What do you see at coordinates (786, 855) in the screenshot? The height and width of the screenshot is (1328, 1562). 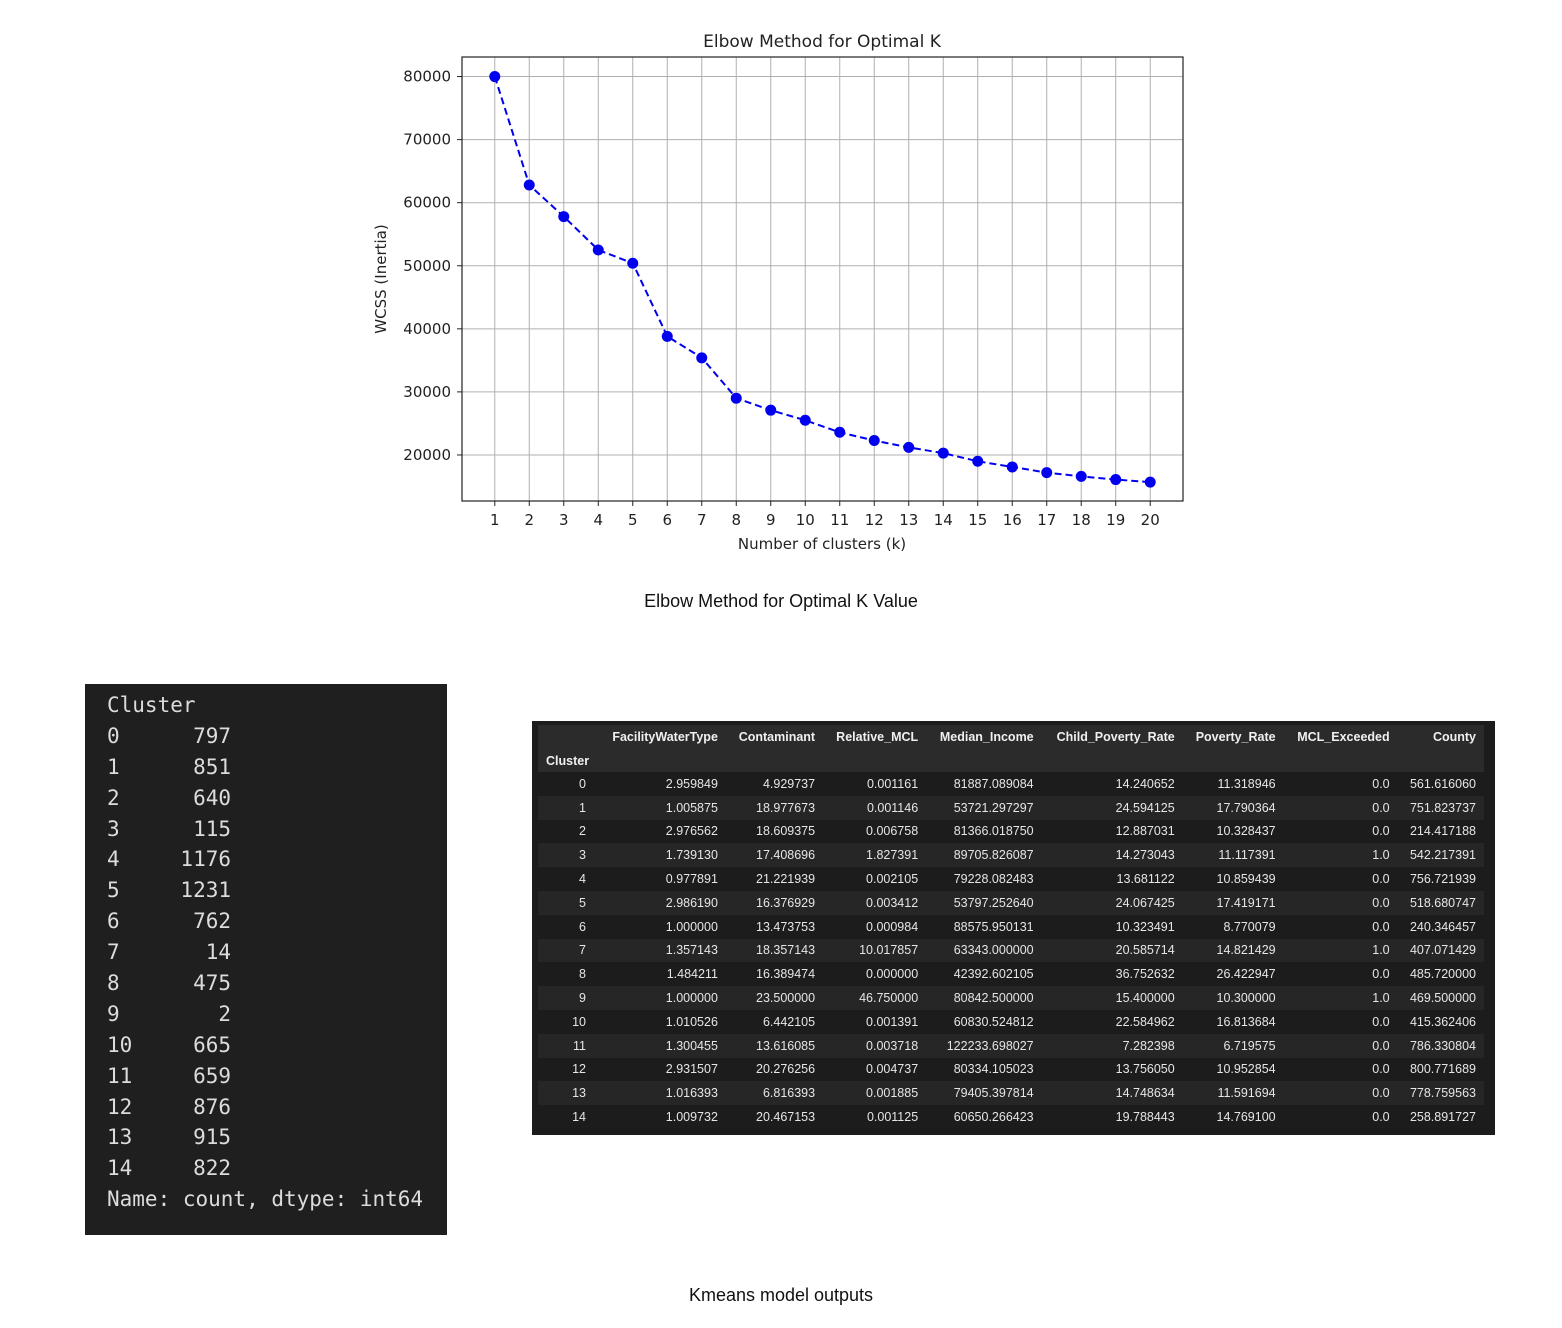 I see `table-cell: 17.408696` at bounding box center [786, 855].